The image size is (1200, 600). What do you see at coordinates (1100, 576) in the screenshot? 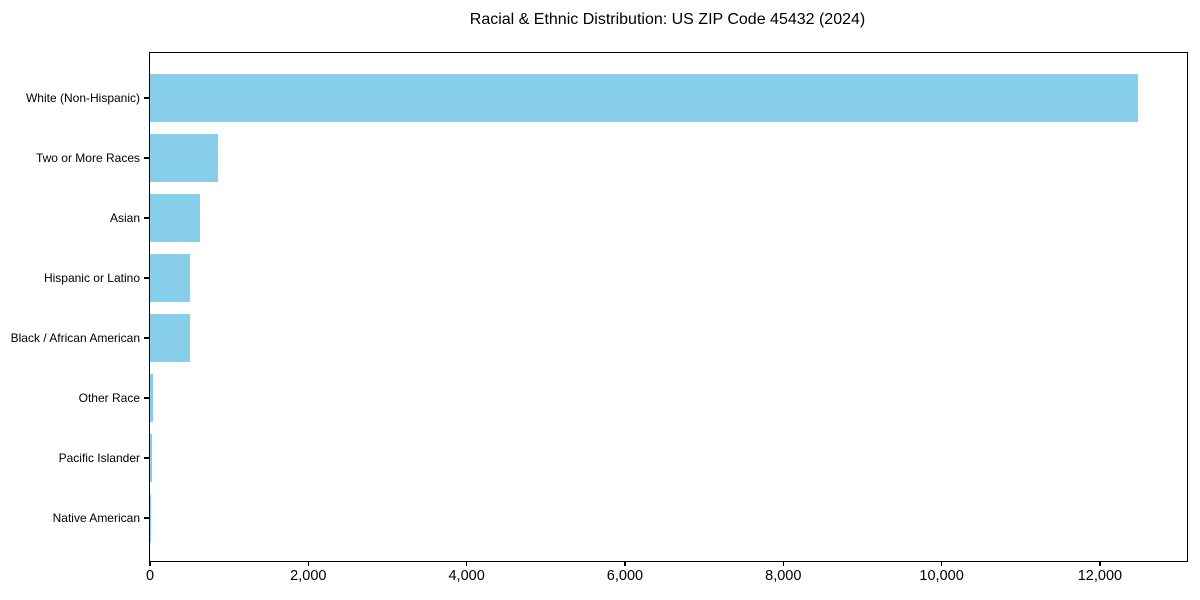
I see `x-axis-tick-label: 12,000` at bounding box center [1100, 576].